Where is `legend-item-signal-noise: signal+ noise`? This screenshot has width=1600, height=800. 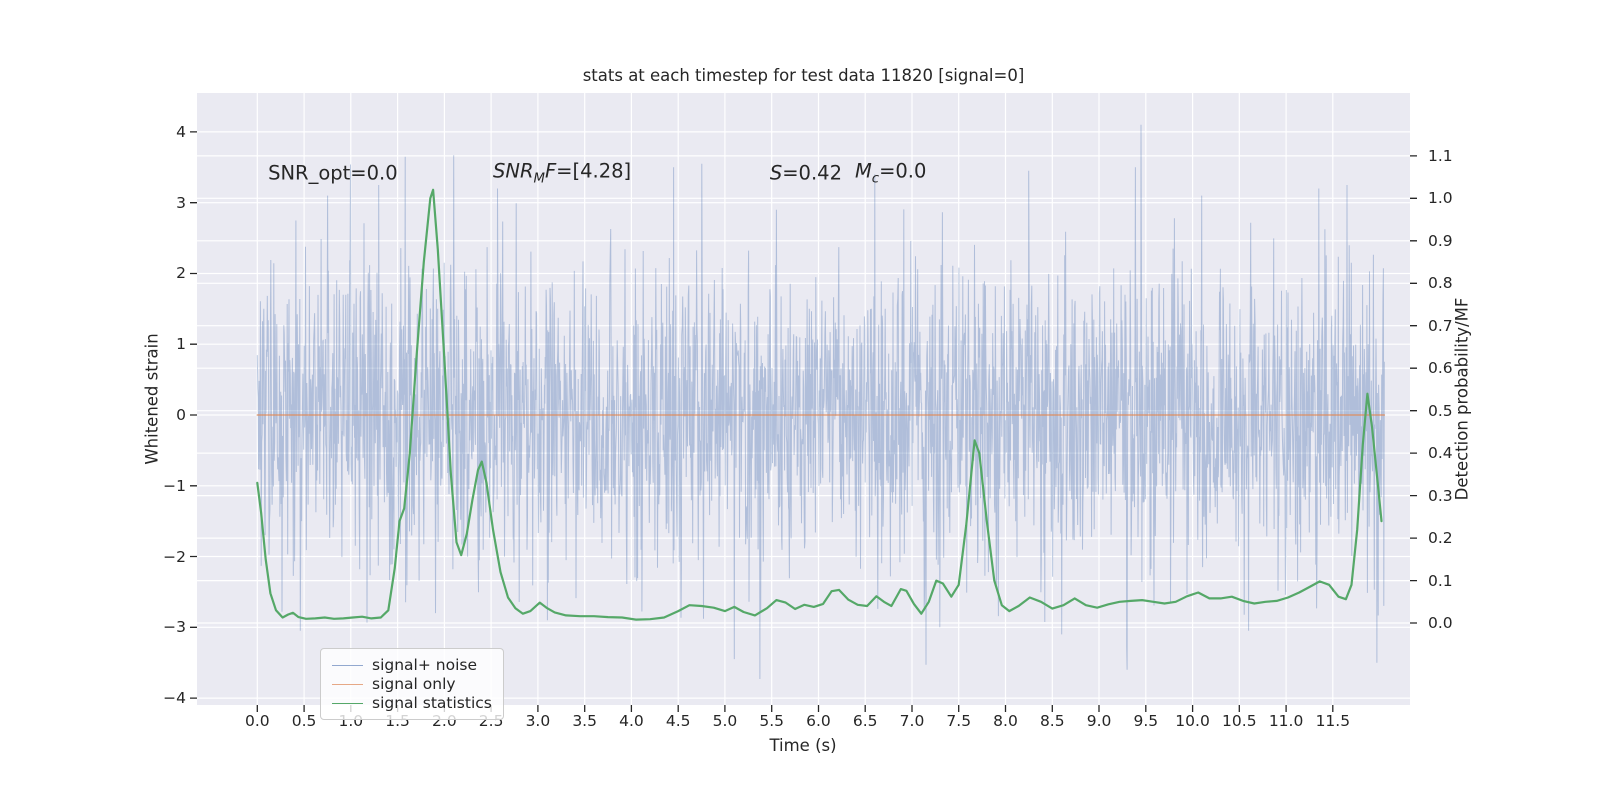 legend-item-signal-noise: signal+ noise is located at coordinates (412, 665).